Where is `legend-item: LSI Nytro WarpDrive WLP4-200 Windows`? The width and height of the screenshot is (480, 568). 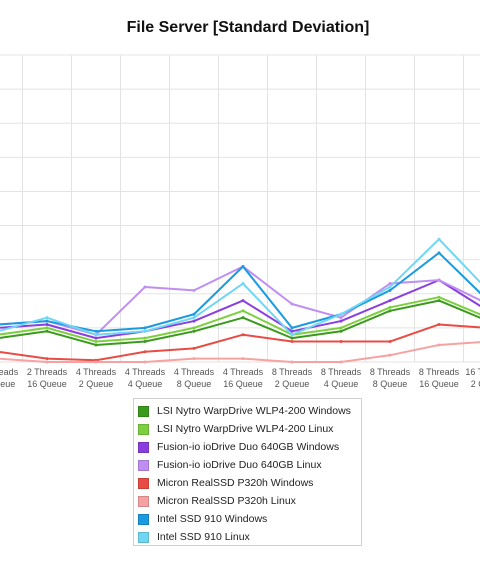
legend-item: LSI Nytro WarpDrive WLP4-200 Windows is located at coordinates (249, 411).